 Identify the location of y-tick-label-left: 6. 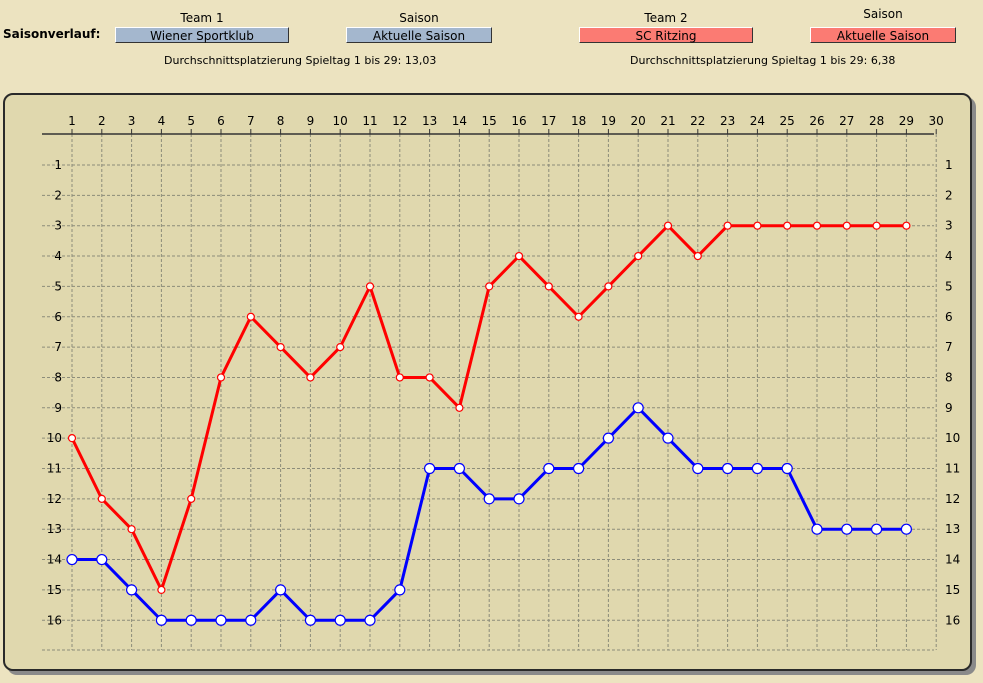
(58, 317).